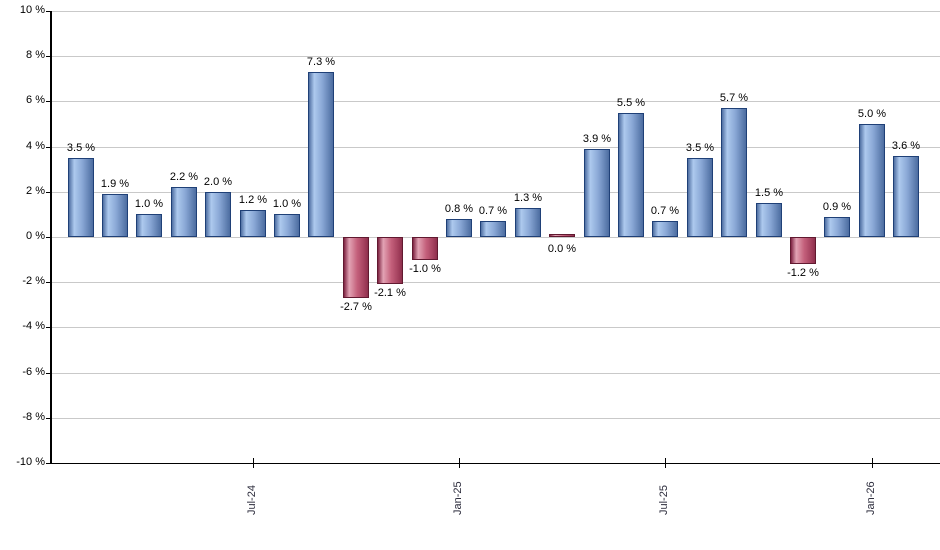 This screenshot has height=550, width=940. I want to click on x-axis-tick-label: Jul-24, so click(252, 500).